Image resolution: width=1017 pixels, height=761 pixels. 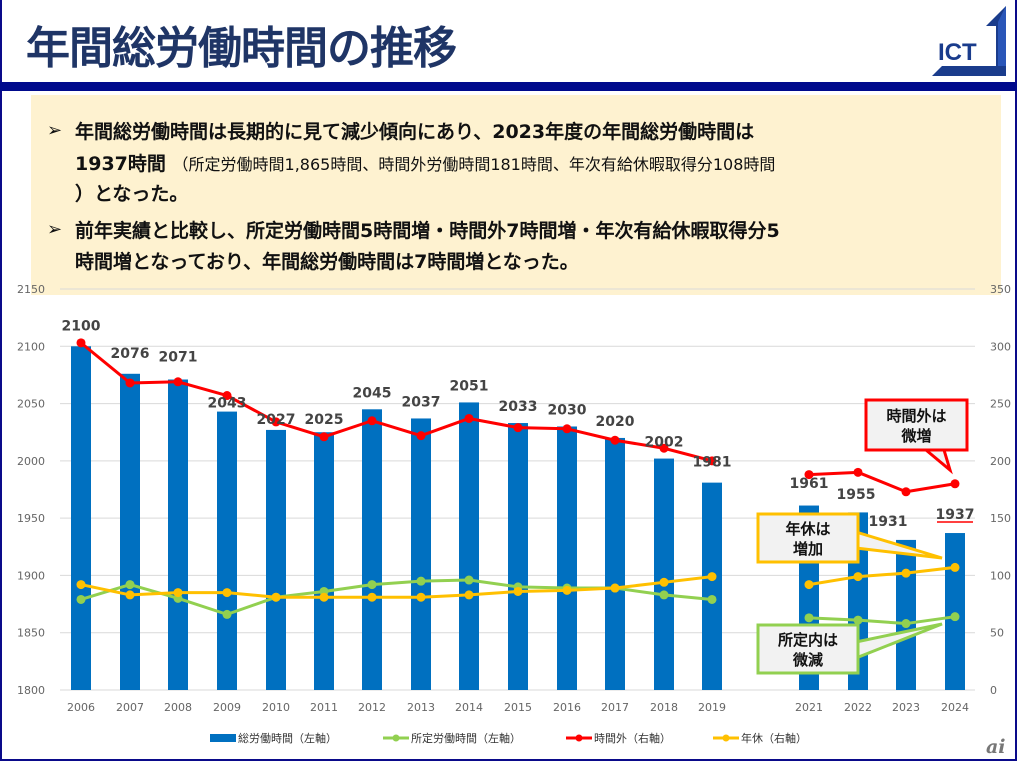 What do you see at coordinates (31, 575) in the screenshot?
I see `left-axis-tick: 1900` at bounding box center [31, 575].